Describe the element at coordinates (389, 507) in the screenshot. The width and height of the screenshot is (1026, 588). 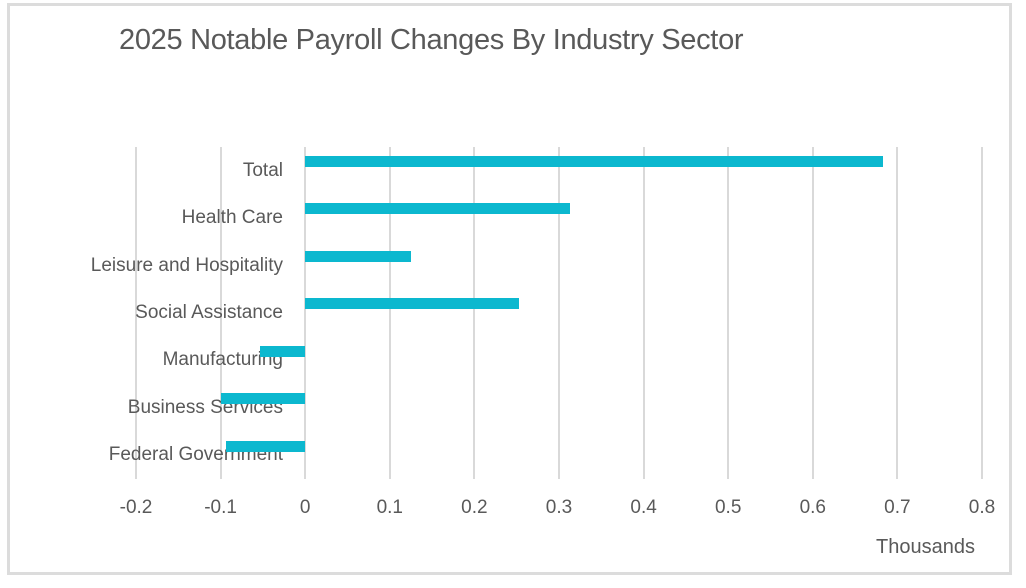
I see `x-tick-label: 0.1` at that location.